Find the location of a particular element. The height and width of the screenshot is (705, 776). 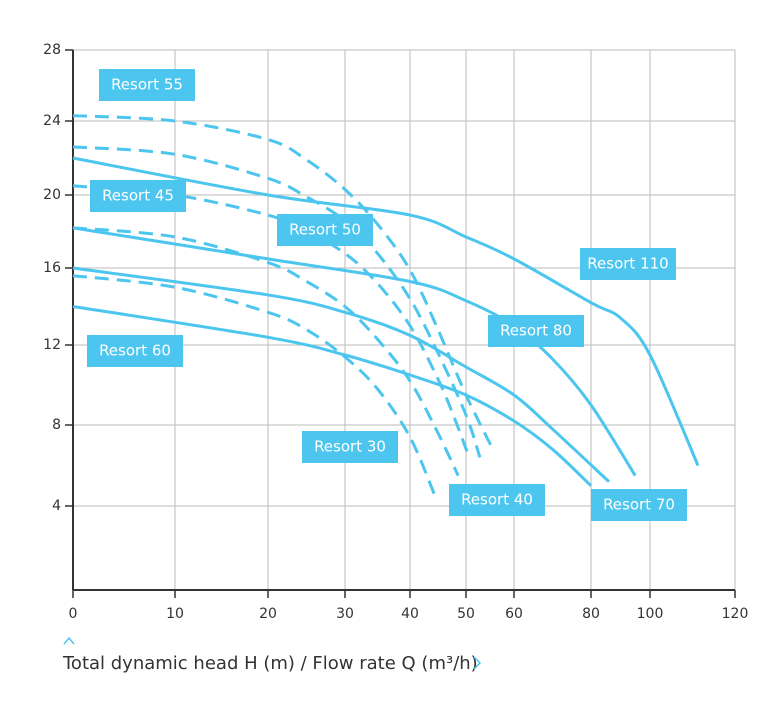

x-tick-label: 20 is located at coordinates (268, 614).